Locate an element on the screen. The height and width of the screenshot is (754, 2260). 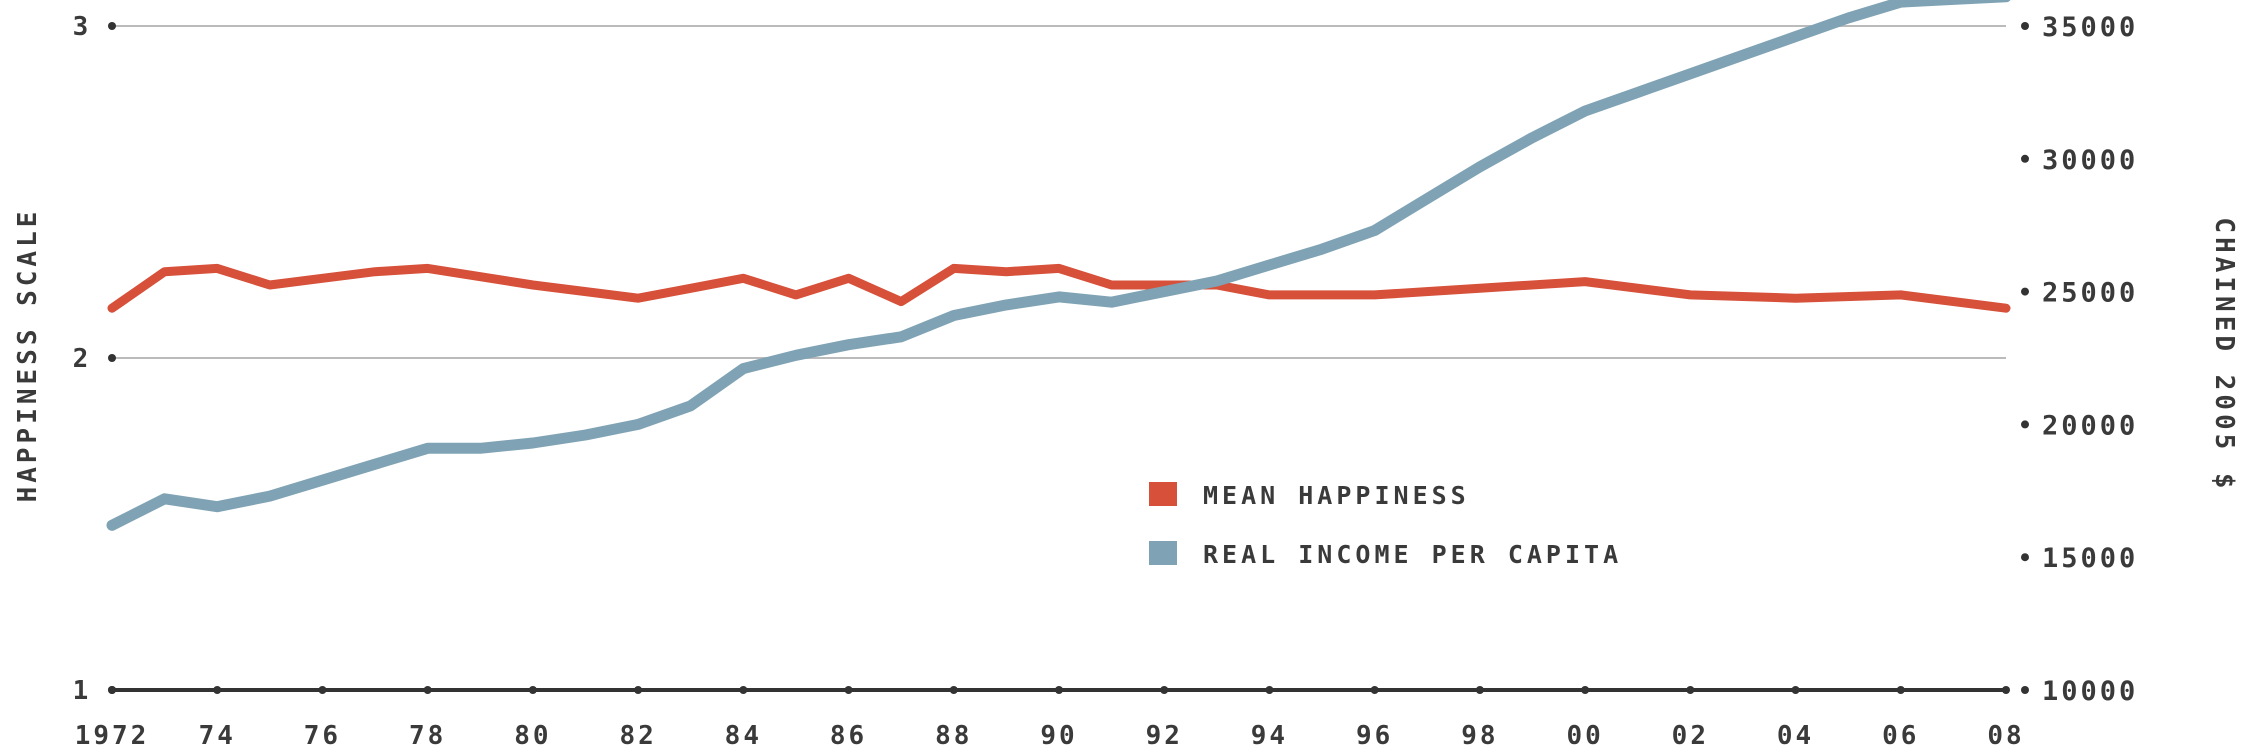
series-line-mean-happiness is located at coordinates (1059, 288).